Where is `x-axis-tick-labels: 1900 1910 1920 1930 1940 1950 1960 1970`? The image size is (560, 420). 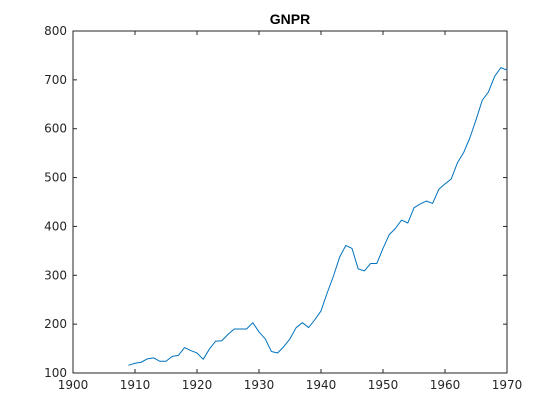
x-axis-tick-labels: 1900 1910 1920 1930 1940 1950 1960 1970 is located at coordinates (290, 385).